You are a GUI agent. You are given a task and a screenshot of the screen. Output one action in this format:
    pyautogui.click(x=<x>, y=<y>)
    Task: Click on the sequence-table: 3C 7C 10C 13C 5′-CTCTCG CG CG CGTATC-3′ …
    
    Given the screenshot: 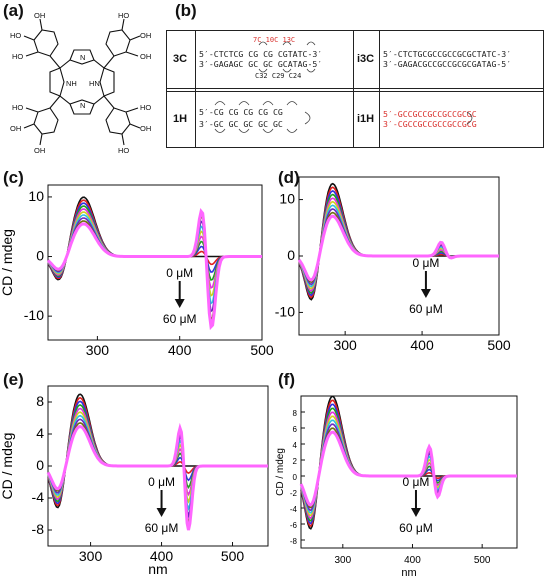 What is the action you would take?
    pyautogui.click(x=355, y=89)
    